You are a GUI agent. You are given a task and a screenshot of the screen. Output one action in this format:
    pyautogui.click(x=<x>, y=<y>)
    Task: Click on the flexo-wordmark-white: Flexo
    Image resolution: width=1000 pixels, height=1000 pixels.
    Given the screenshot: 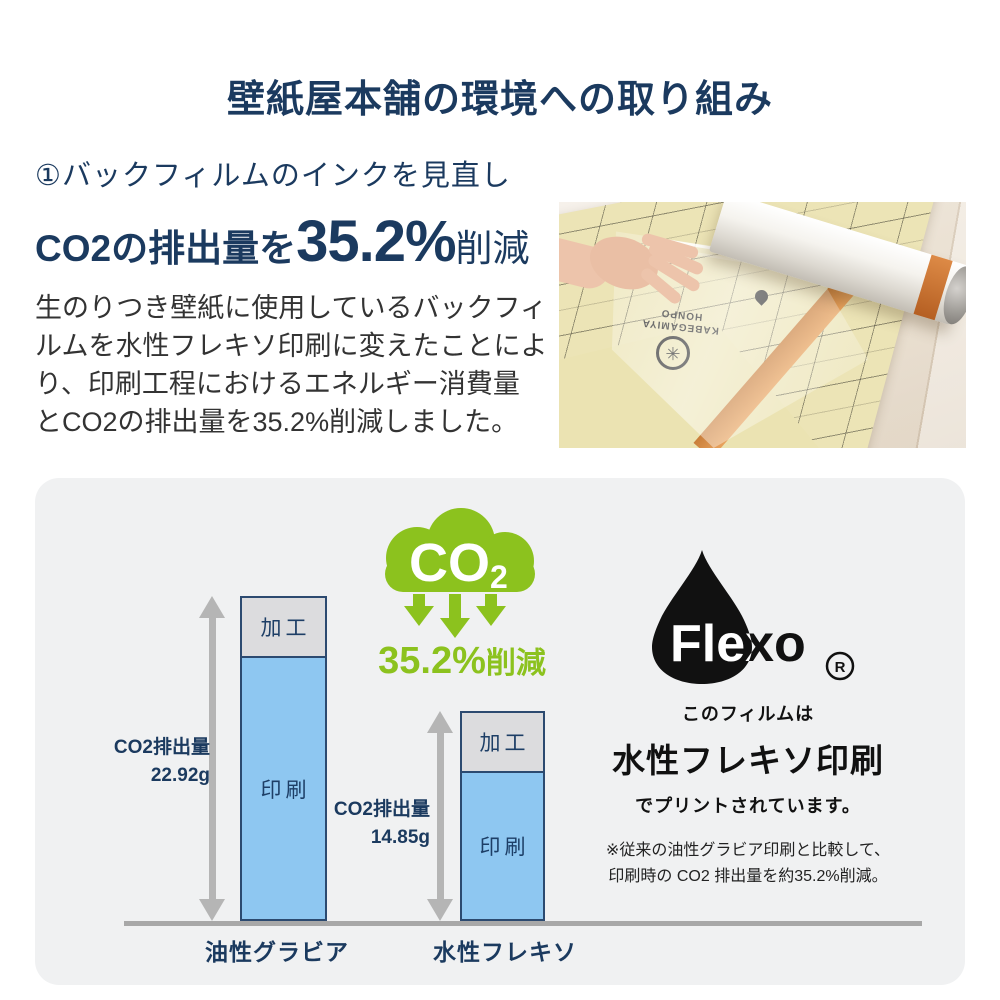 What is the action you would take?
    pyautogui.click(x=738, y=644)
    